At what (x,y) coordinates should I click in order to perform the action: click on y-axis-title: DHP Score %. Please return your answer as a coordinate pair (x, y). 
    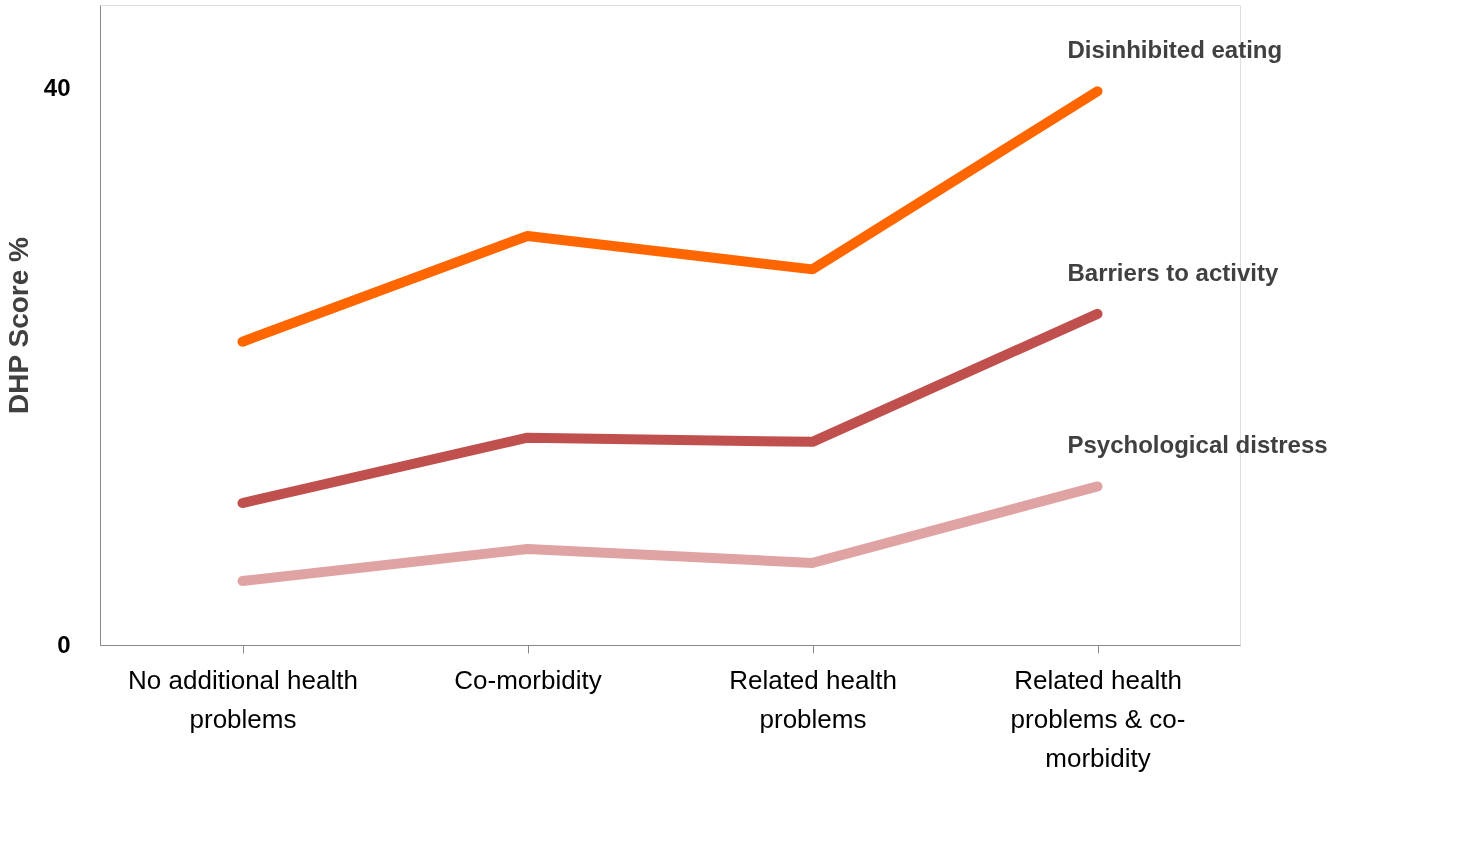
    Looking at the image, I should click on (18, 325).